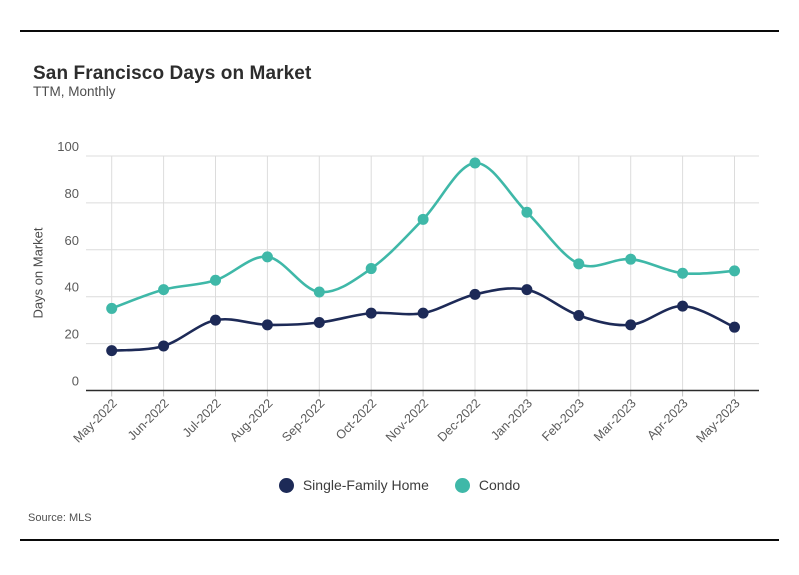 The height and width of the screenshot is (575, 799). I want to click on x-tick-label: Apr-2023, so click(667, 419).